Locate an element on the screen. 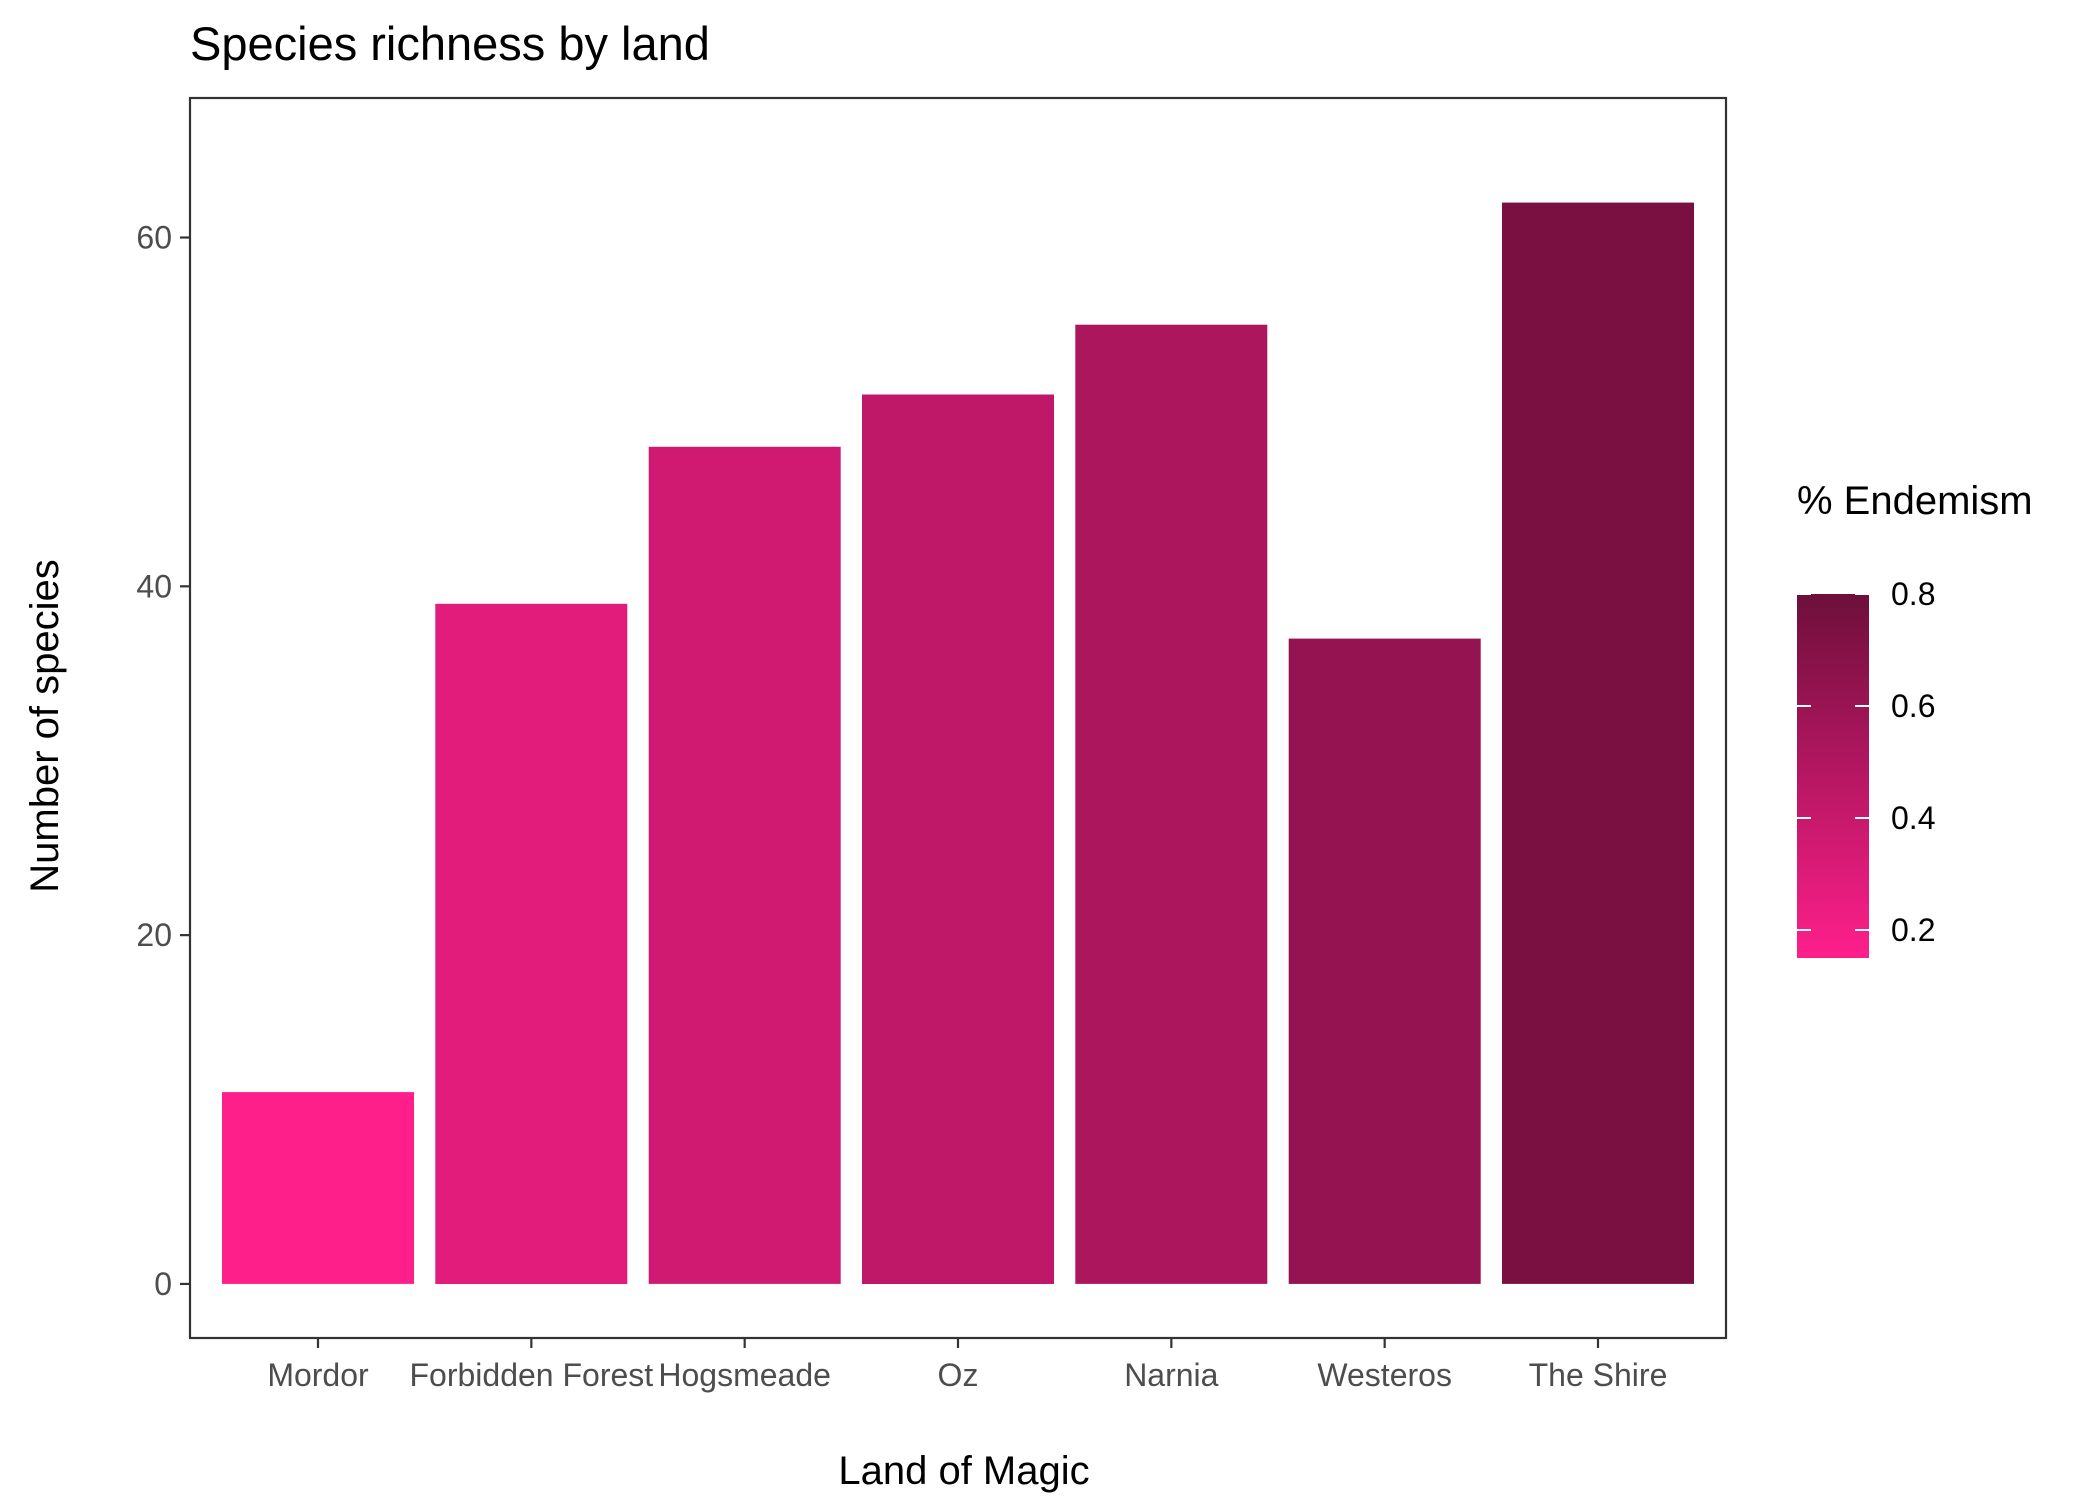 The height and width of the screenshot is (1500, 2100). legend-tick-label: 0.6 is located at coordinates (1913, 706).